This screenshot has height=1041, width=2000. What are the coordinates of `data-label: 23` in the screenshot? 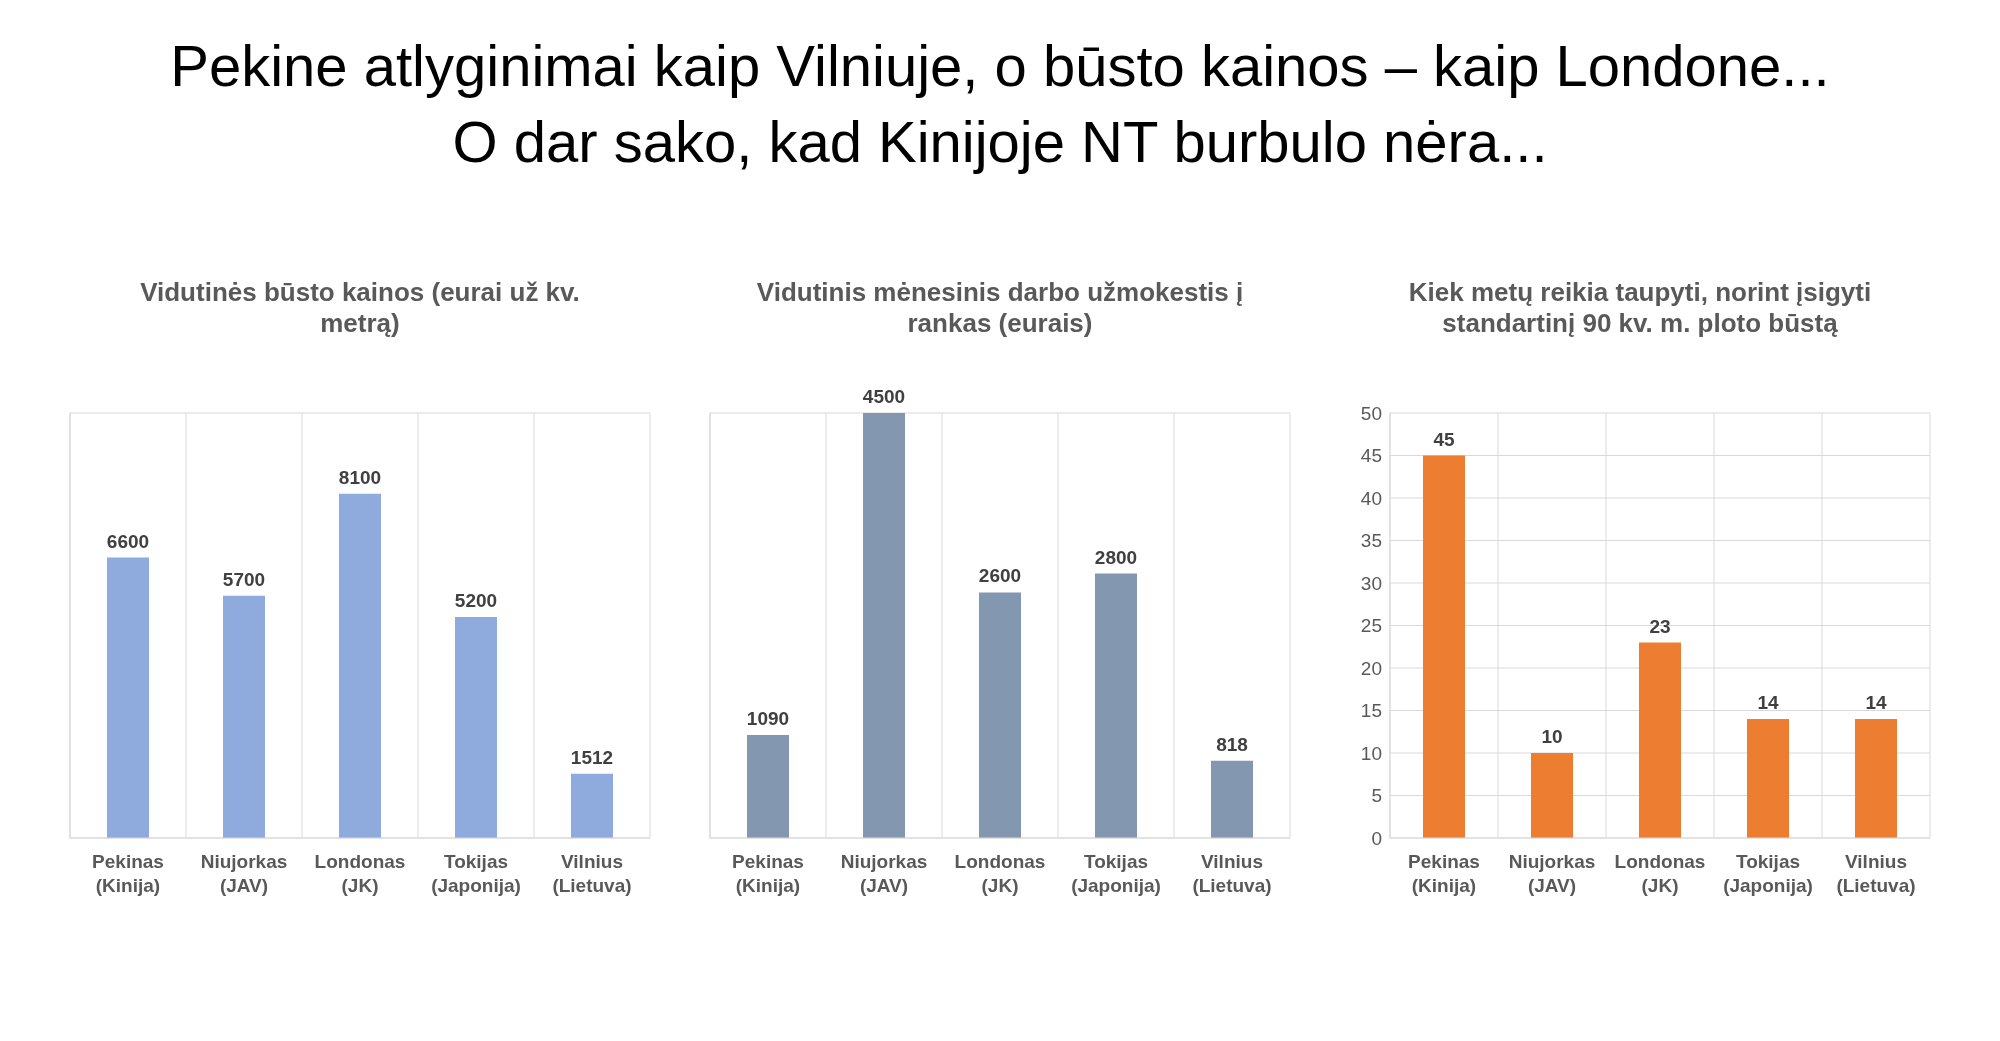 It's located at (1660, 626).